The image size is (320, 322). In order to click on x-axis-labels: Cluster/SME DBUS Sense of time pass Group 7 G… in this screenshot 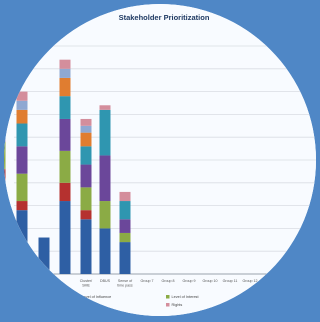, I will do `click(169, 283)`.